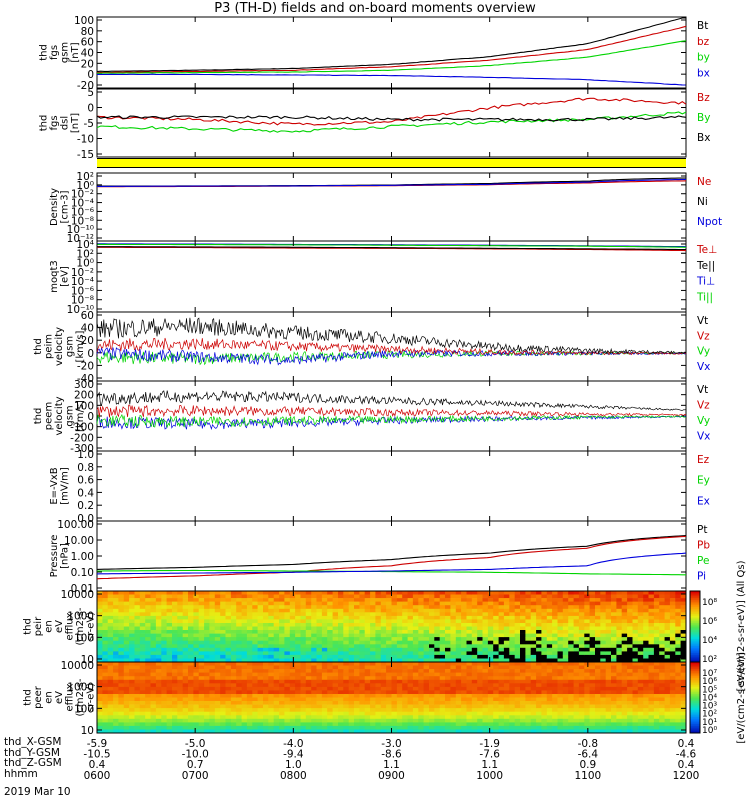 The height and width of the screenshot is (800, 750). Describe the element at coordinates (703, 561) in the screenshot. I see `legend-Pe: Pe` at that location.